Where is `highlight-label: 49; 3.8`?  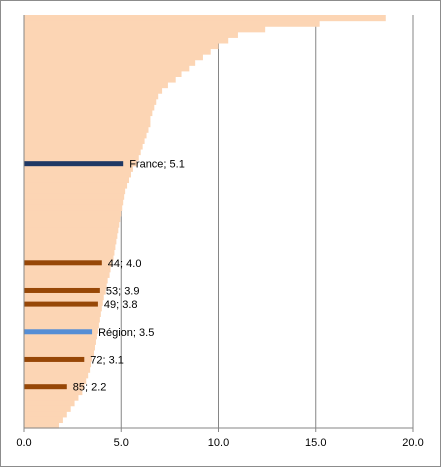 highlight-label: 49; 3.8 is located at coordinates (121, 305).